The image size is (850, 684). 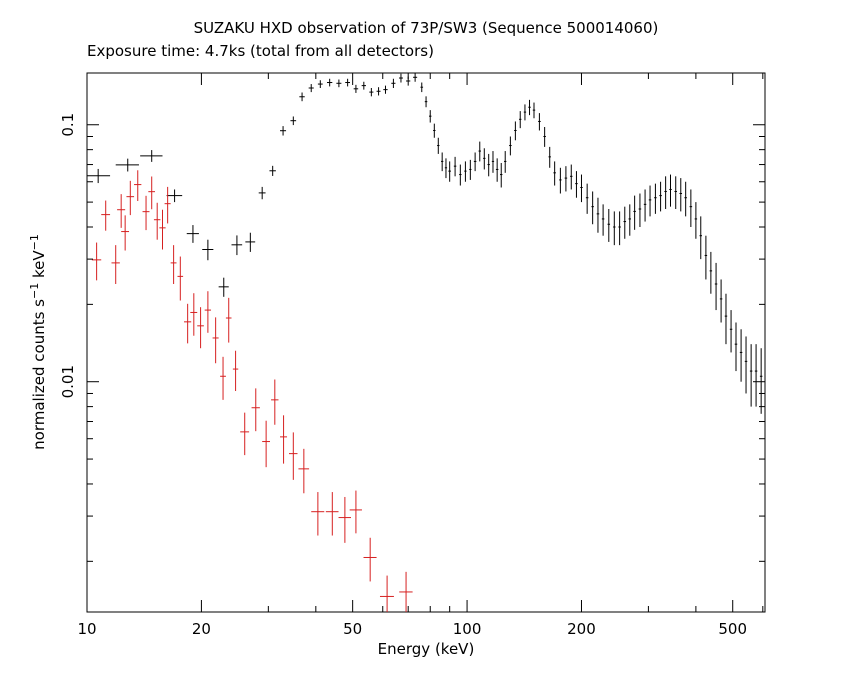 I want to click on y-label-part: normalized counts s, so click(x=39, y=374).